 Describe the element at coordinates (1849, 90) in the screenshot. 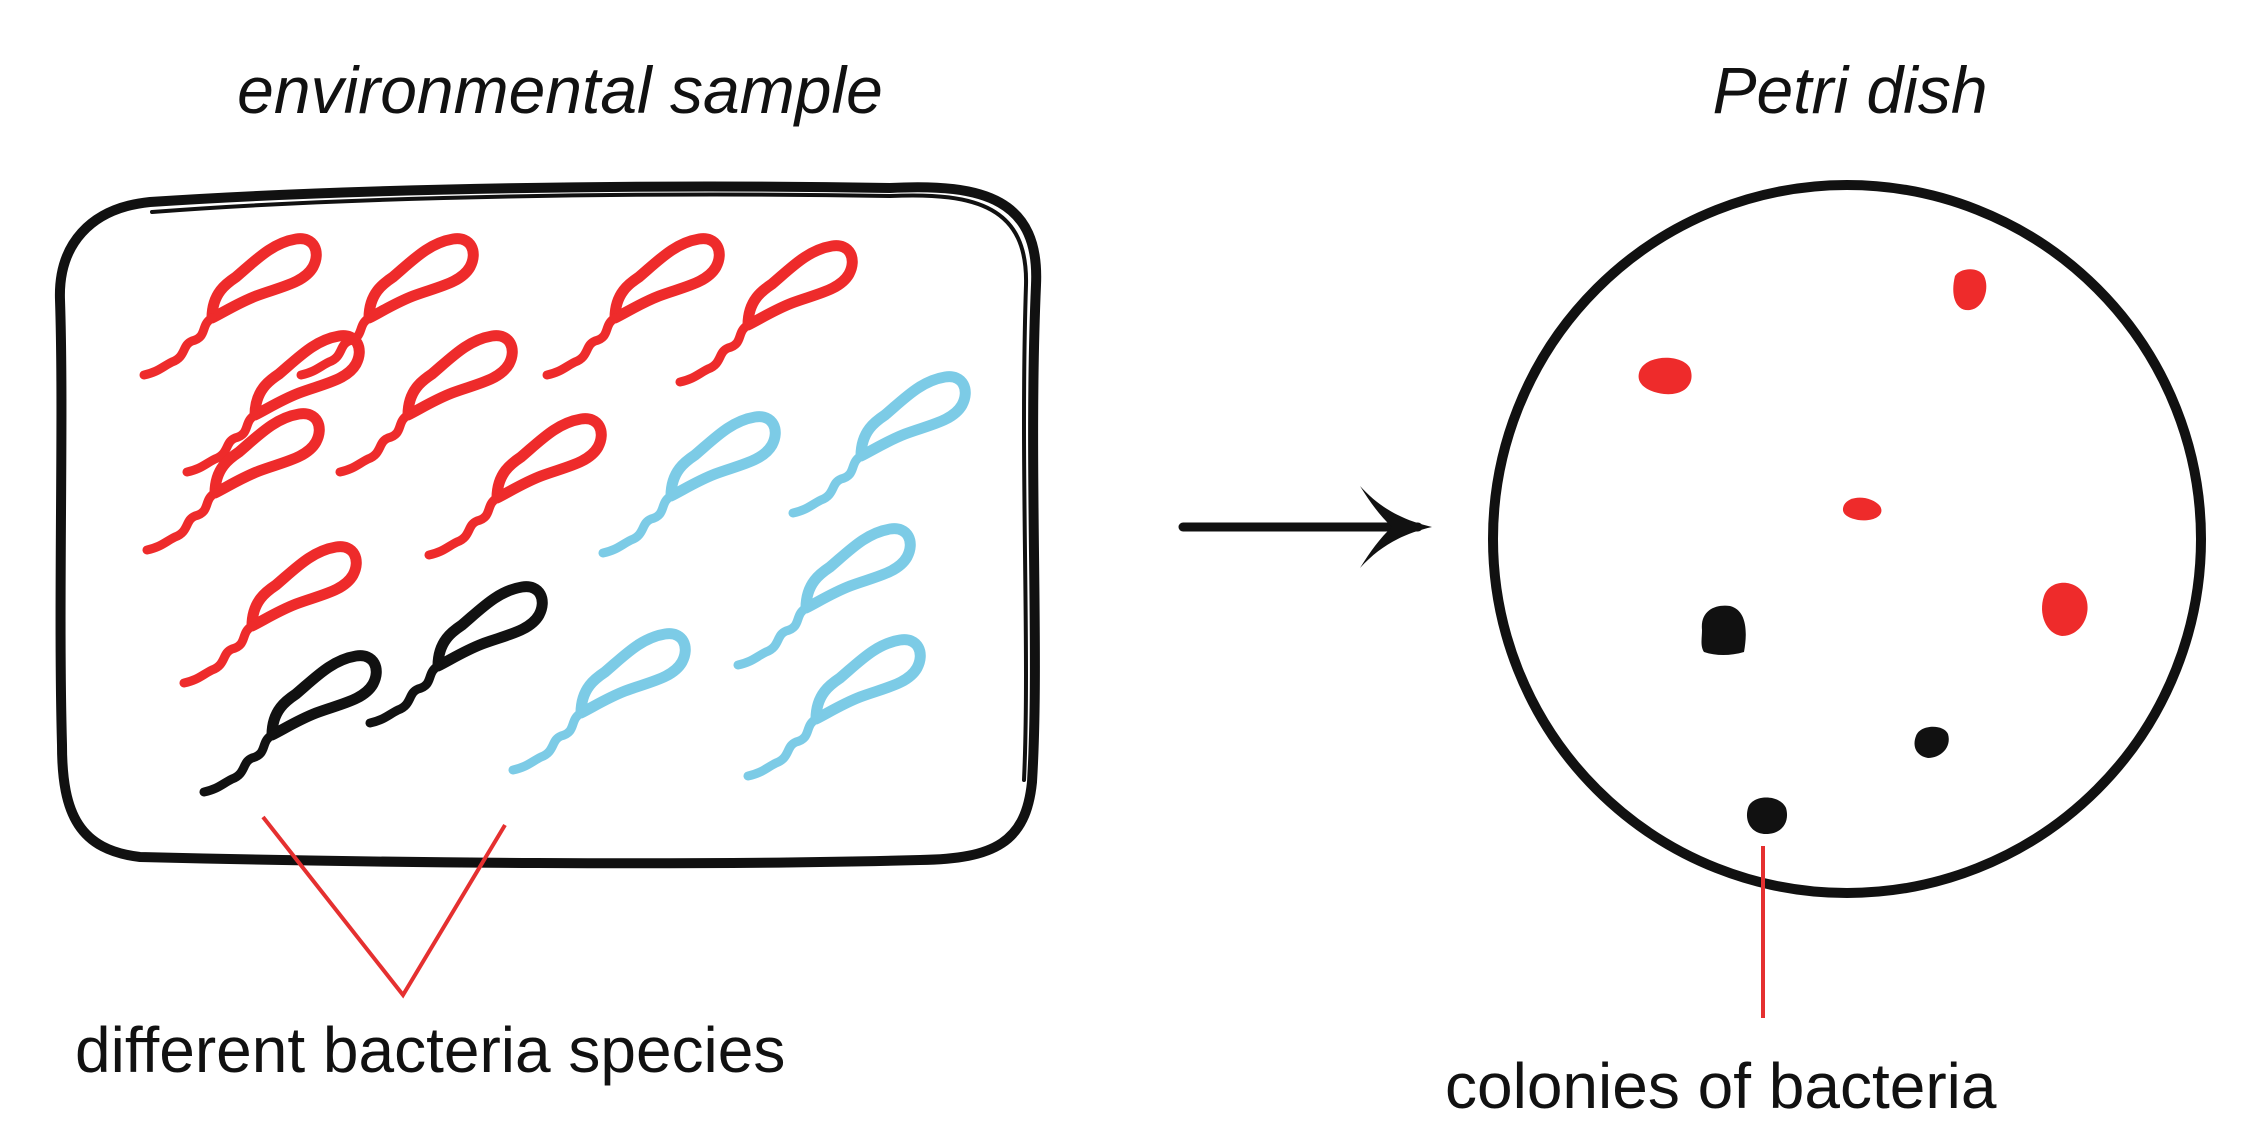

I see `petri-dish-title: Petri dish` at that location.